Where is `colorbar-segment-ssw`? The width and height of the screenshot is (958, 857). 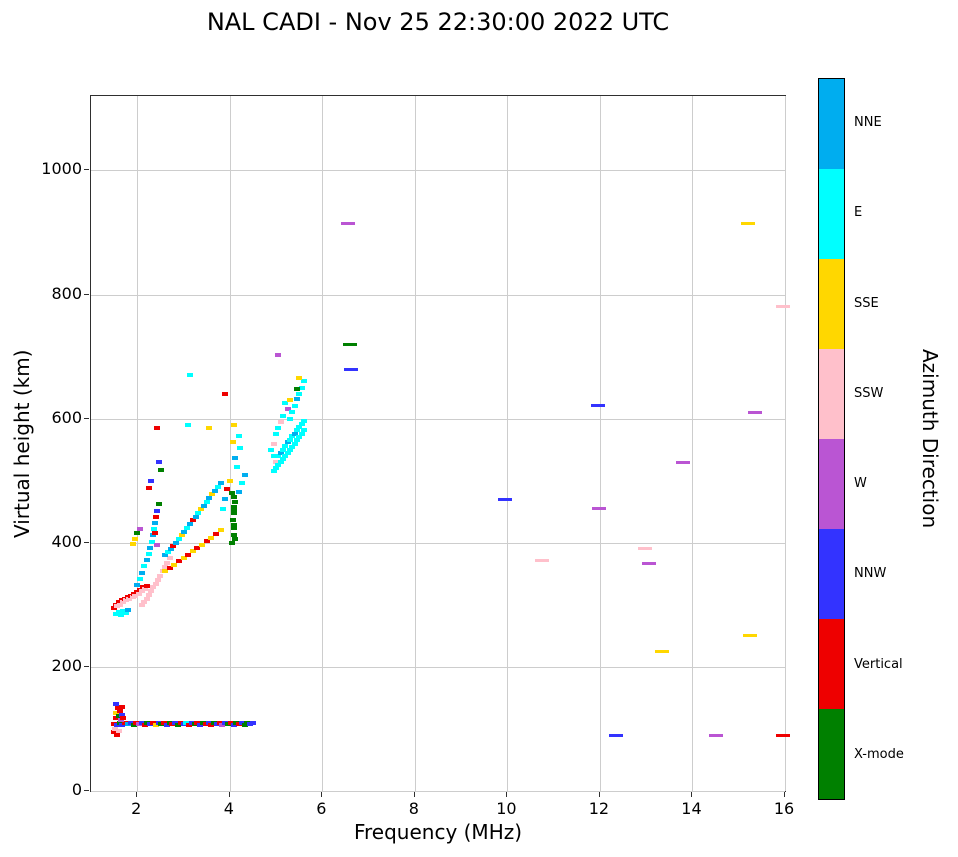 colorbar-segment-ssw is located at coordinates (831, 394).